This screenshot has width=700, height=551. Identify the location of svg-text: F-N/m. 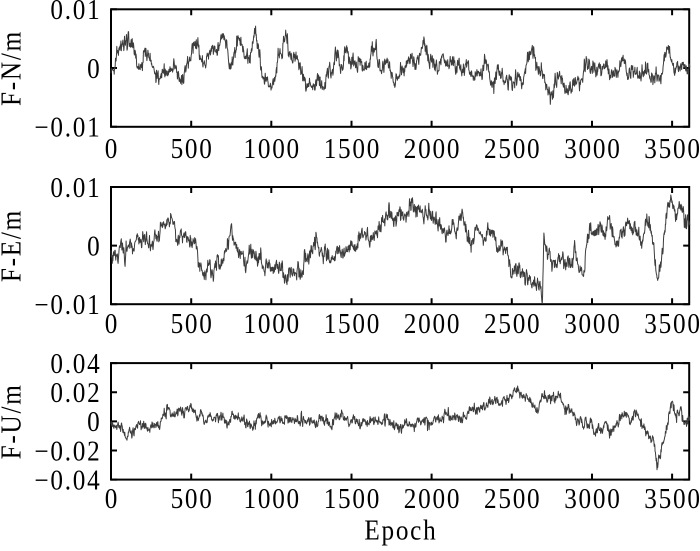
(13, 68).